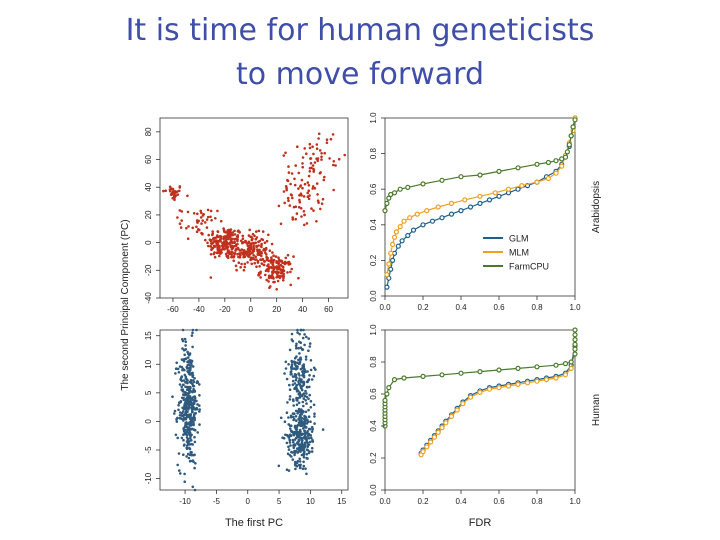 The height and width of the screenshot is (540, 720). What do you see at coordinates (185, 501) in the screenshot?
I see `x-axis-tick-label: -10` at bounding box center [185, 501].